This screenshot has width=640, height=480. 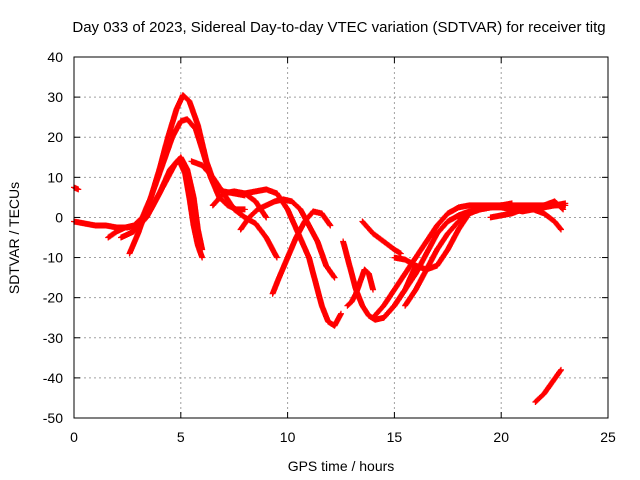 What do you see at coordinates (55, 57) in the screenshot?
I see `y-tick-label: 40` at bounding box center [55, 57].